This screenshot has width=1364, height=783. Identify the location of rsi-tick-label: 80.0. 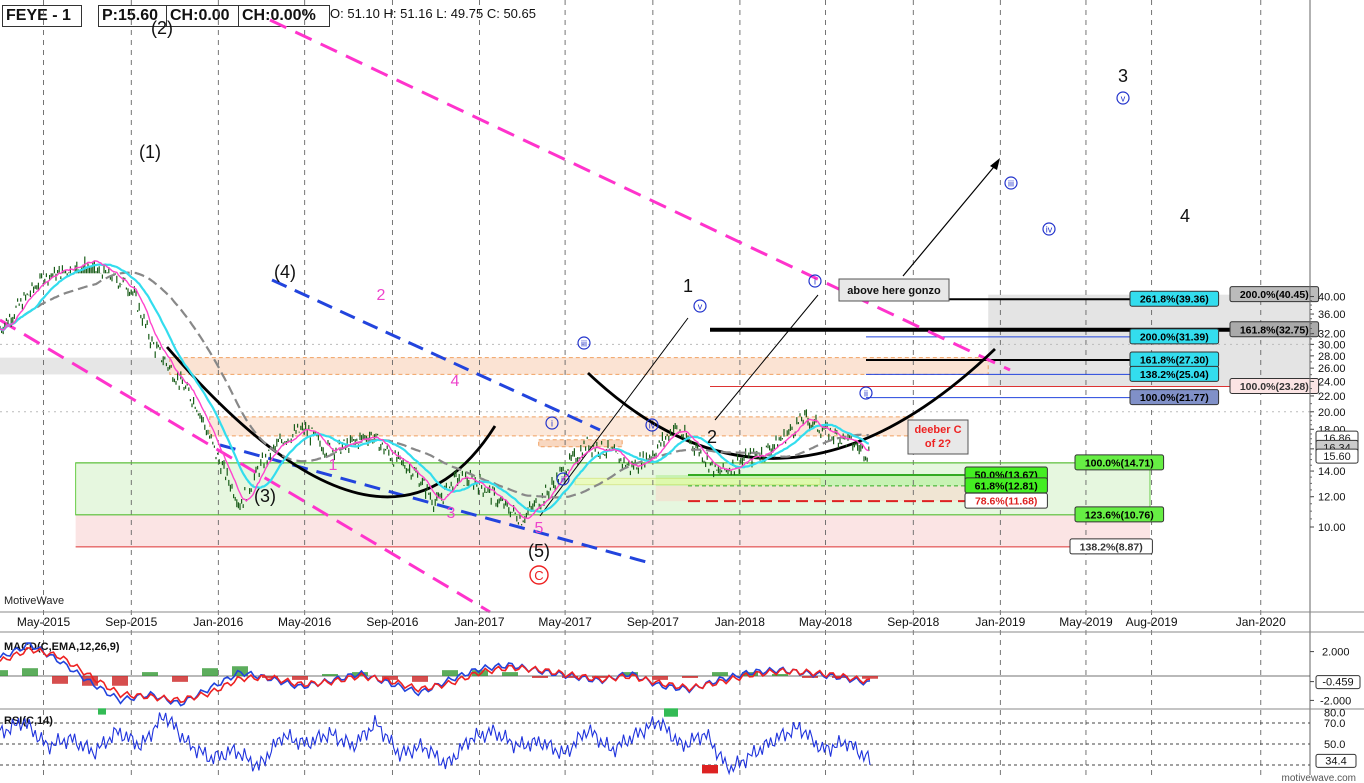
(1334, 714).